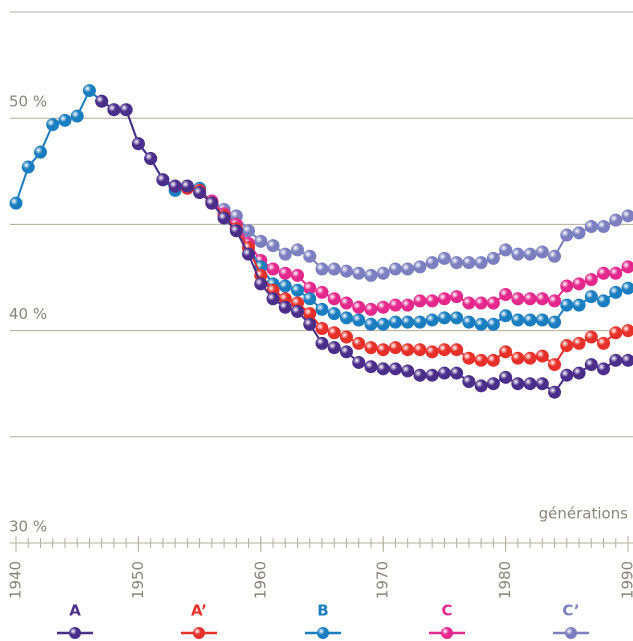 This screenshot has height=641, width=633. What do you see at coordinates (16, 580) in the screenshot?
I see `x-tick-label: 1940` at bounding box center [16, 580].